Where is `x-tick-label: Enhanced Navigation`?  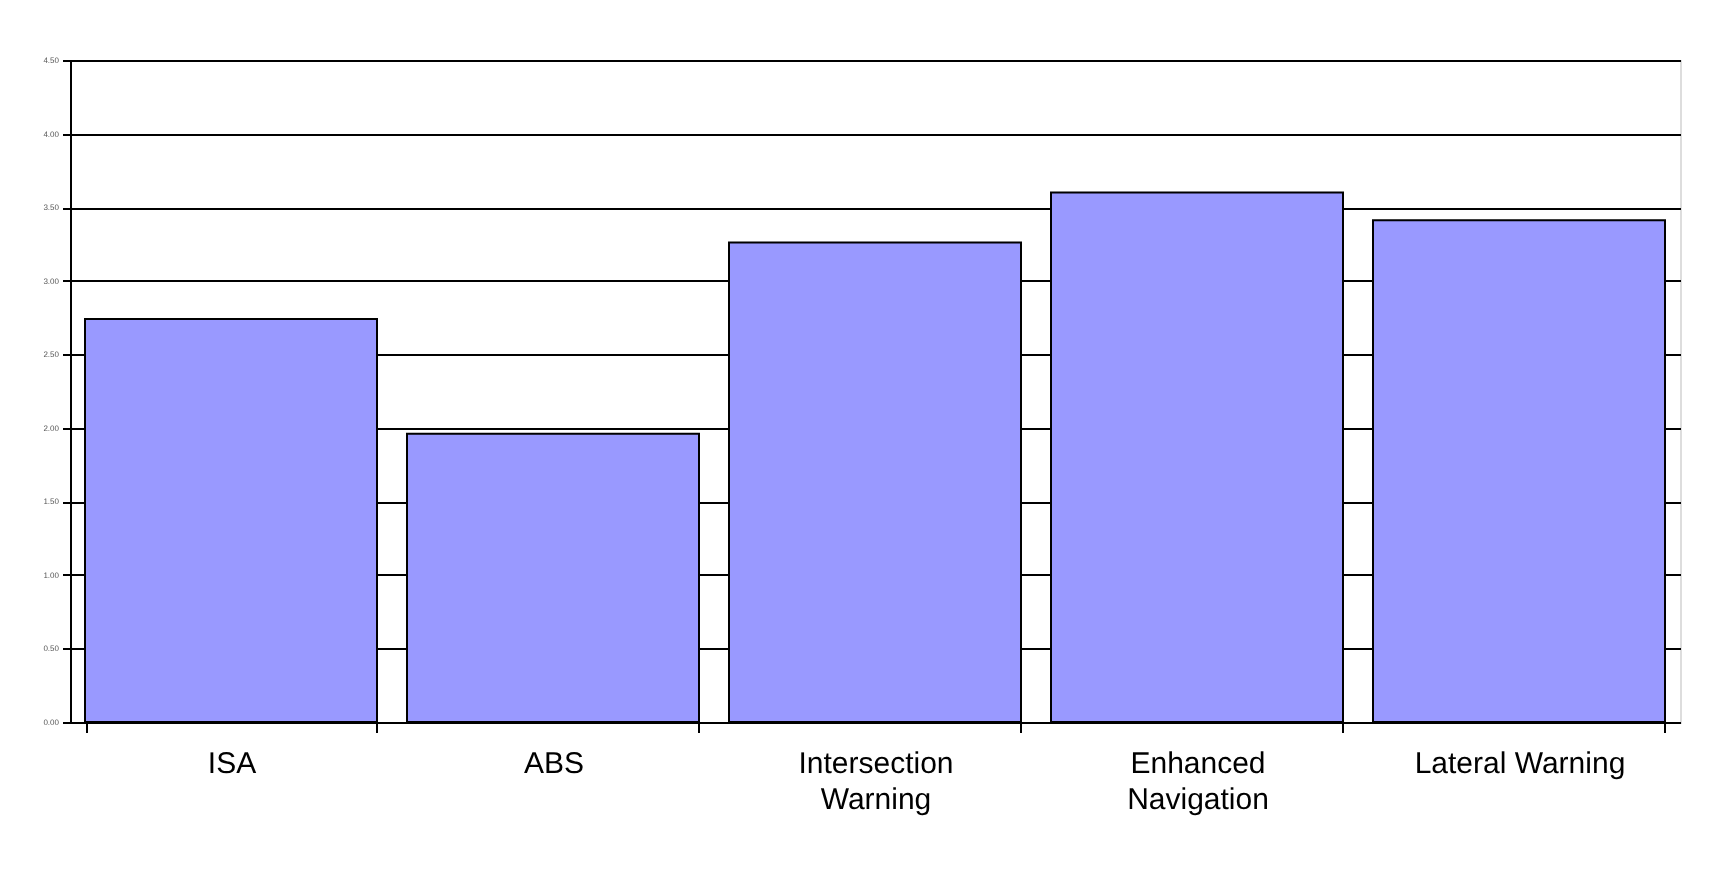 x-tick-label: Enhanced Navigation is located at coordinates (1198, 782).